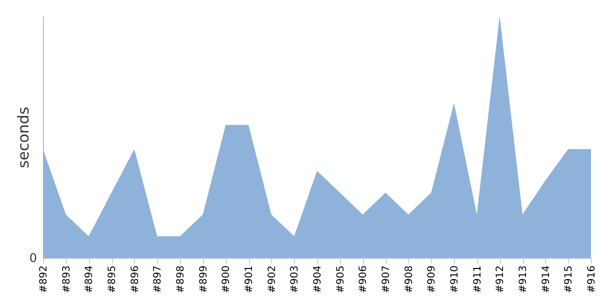 This screenshot has height=300, width=600. I want to click on x-tick-label: #893, so click(66, 279).